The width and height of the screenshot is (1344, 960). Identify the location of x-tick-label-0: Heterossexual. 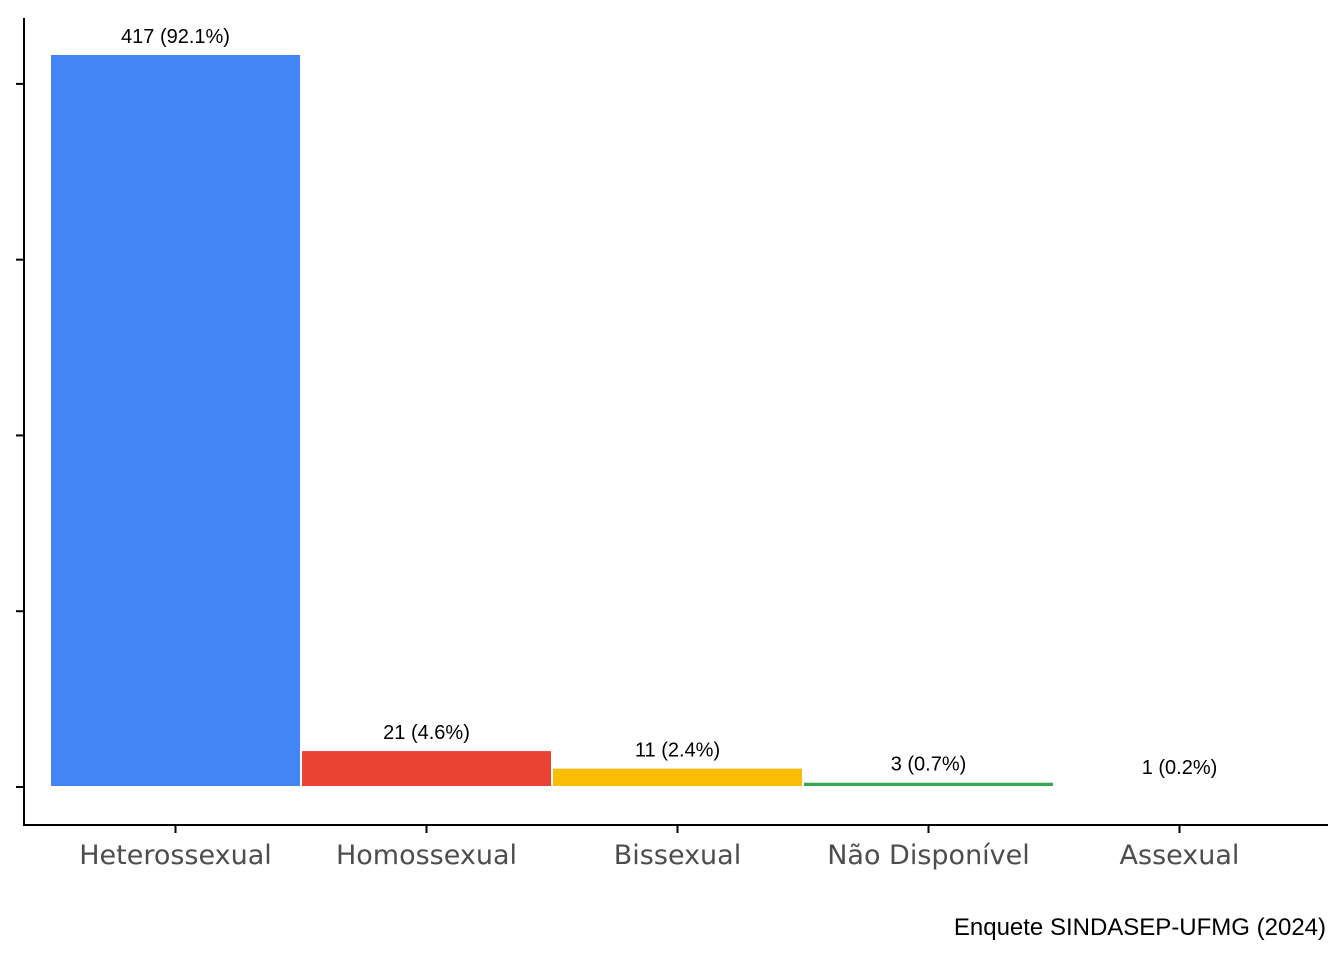
(175, 855).